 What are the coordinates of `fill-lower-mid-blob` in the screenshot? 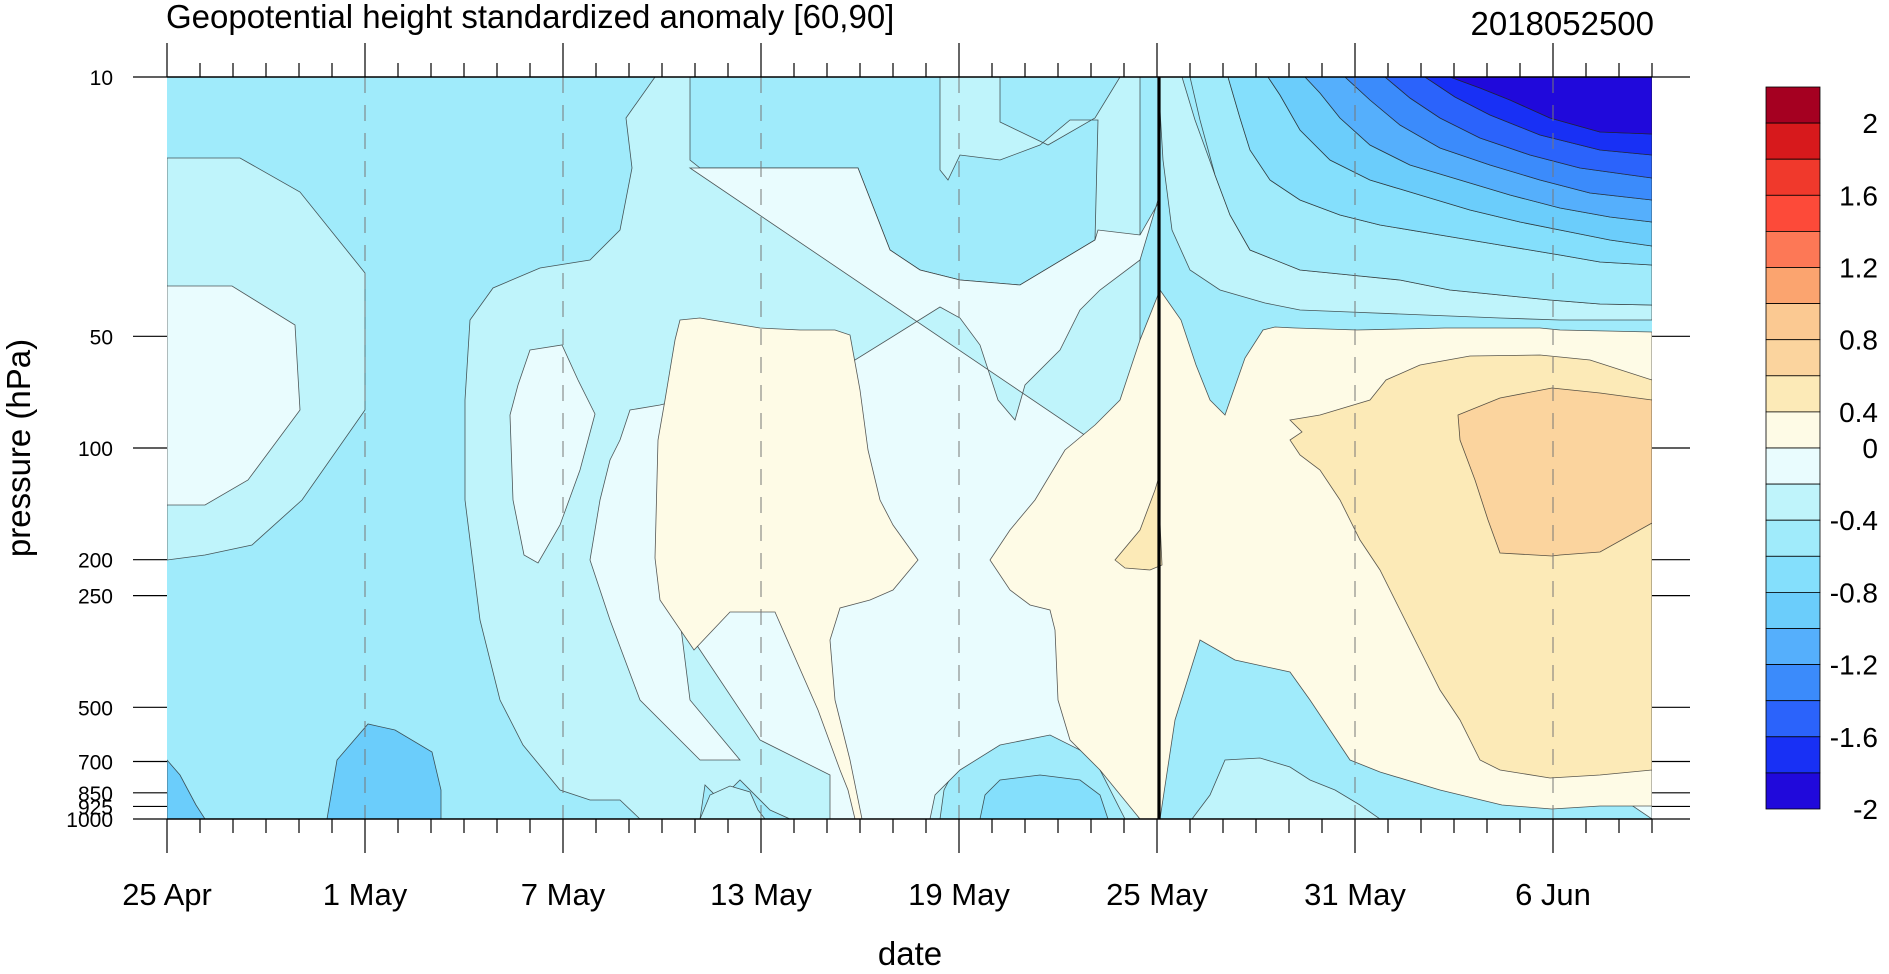 It's located at (1044, 796).